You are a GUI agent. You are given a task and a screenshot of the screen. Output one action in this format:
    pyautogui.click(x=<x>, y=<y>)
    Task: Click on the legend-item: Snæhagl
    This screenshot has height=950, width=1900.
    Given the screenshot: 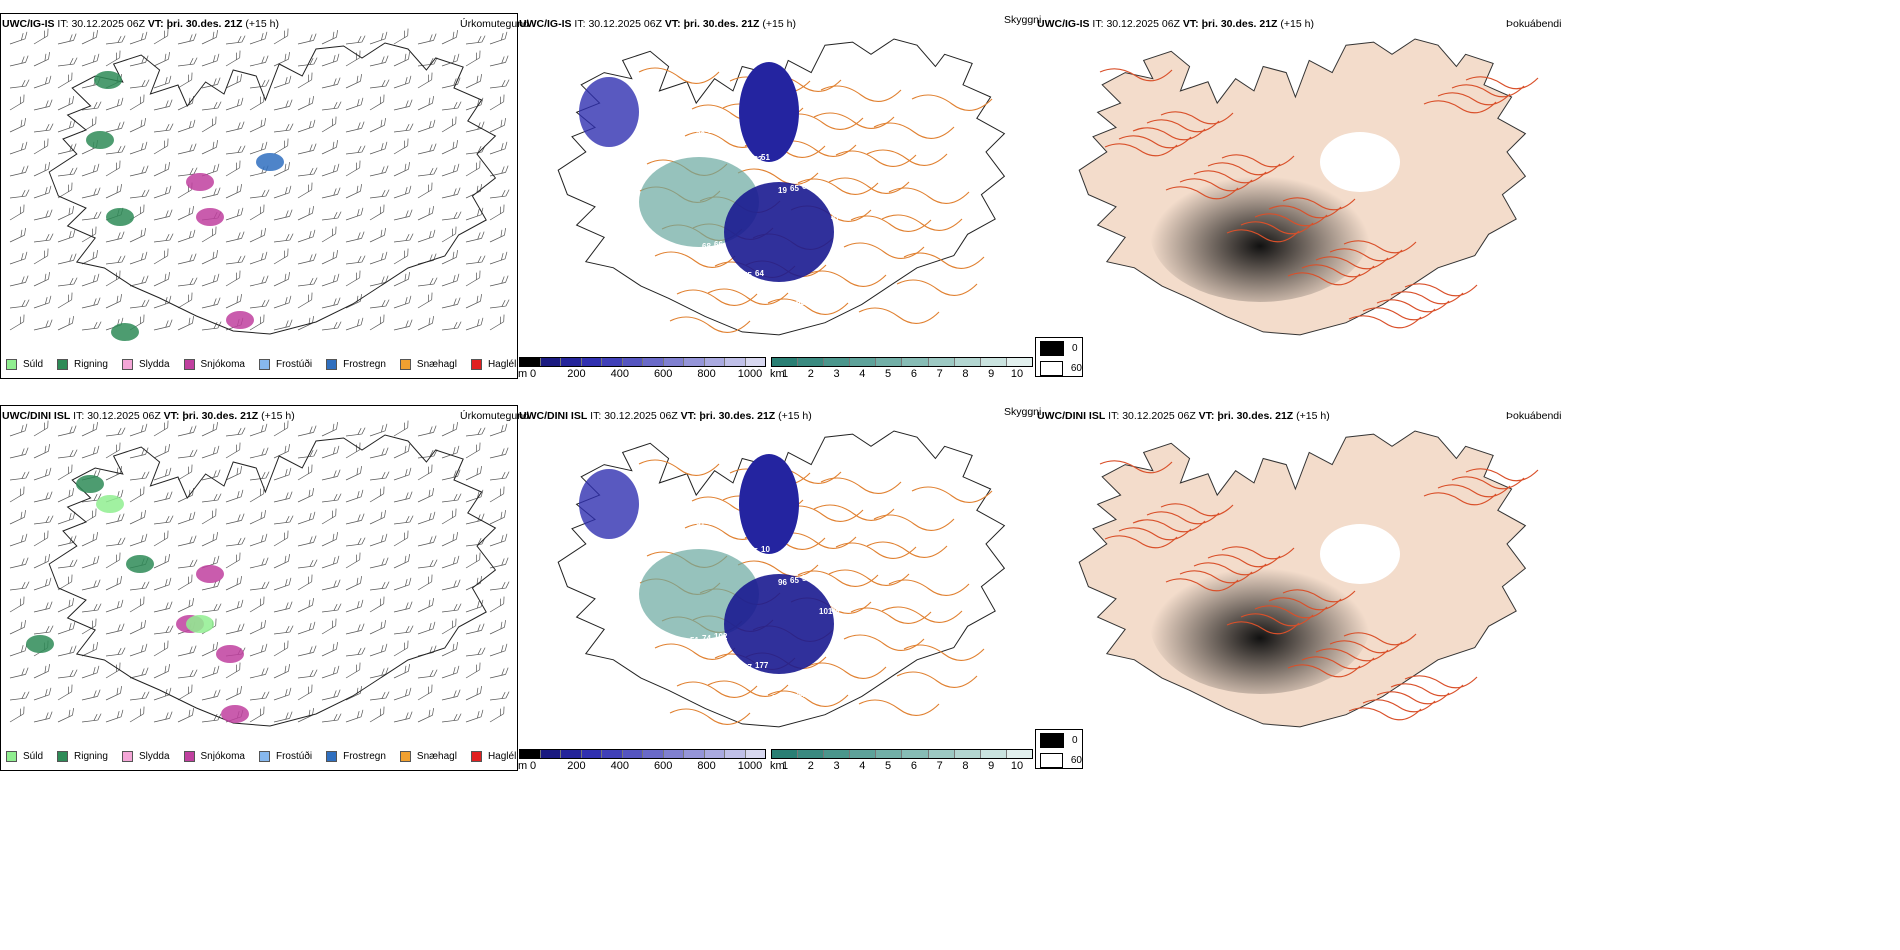 What is the action you would take?
    pyautogui.click(x=428, y=756)
    